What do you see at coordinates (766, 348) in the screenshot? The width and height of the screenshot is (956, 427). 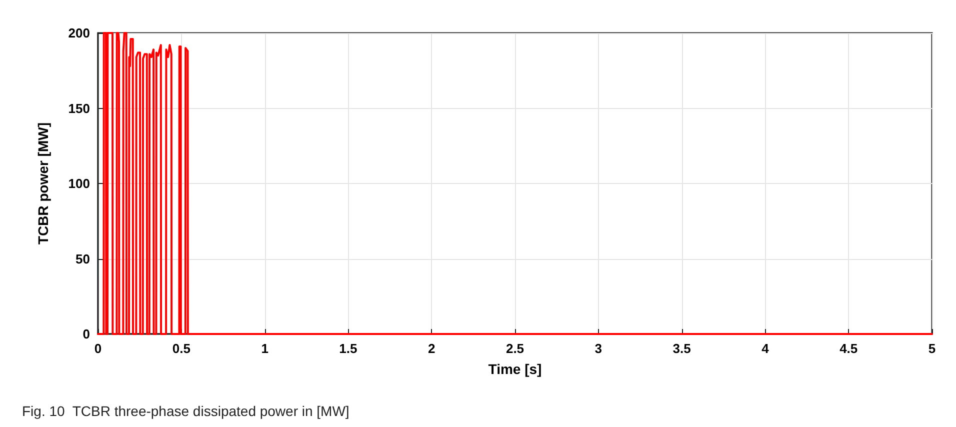 I see `x-tick-label: 4` at bounding box center [766, 348].